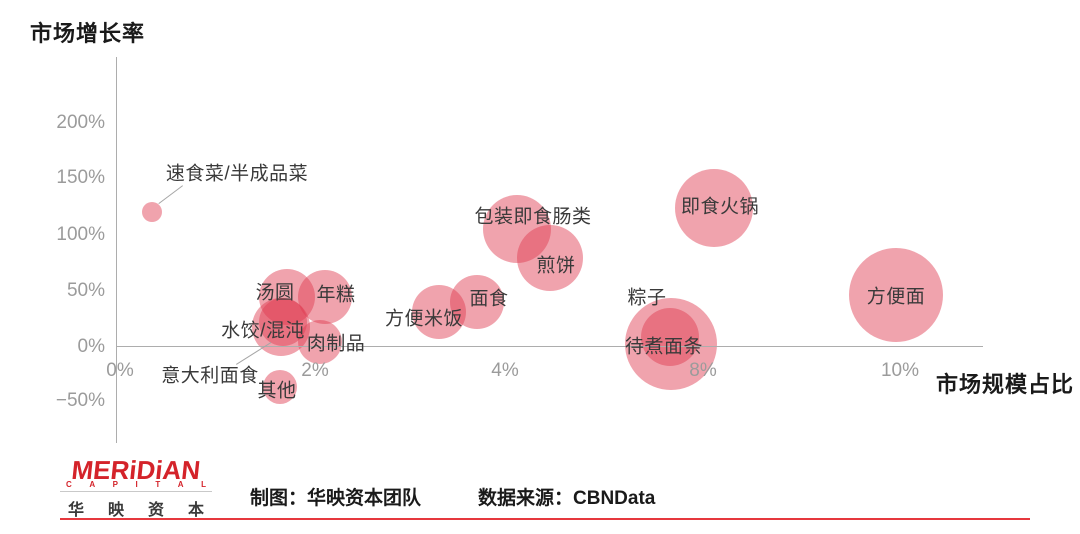 The height and width of the screenshot is (534, 1080). What do you see at coordinates (195, 510) in the screenshot?
I see `logo-chinese-letter: 本` at bounding box center [195, 510].